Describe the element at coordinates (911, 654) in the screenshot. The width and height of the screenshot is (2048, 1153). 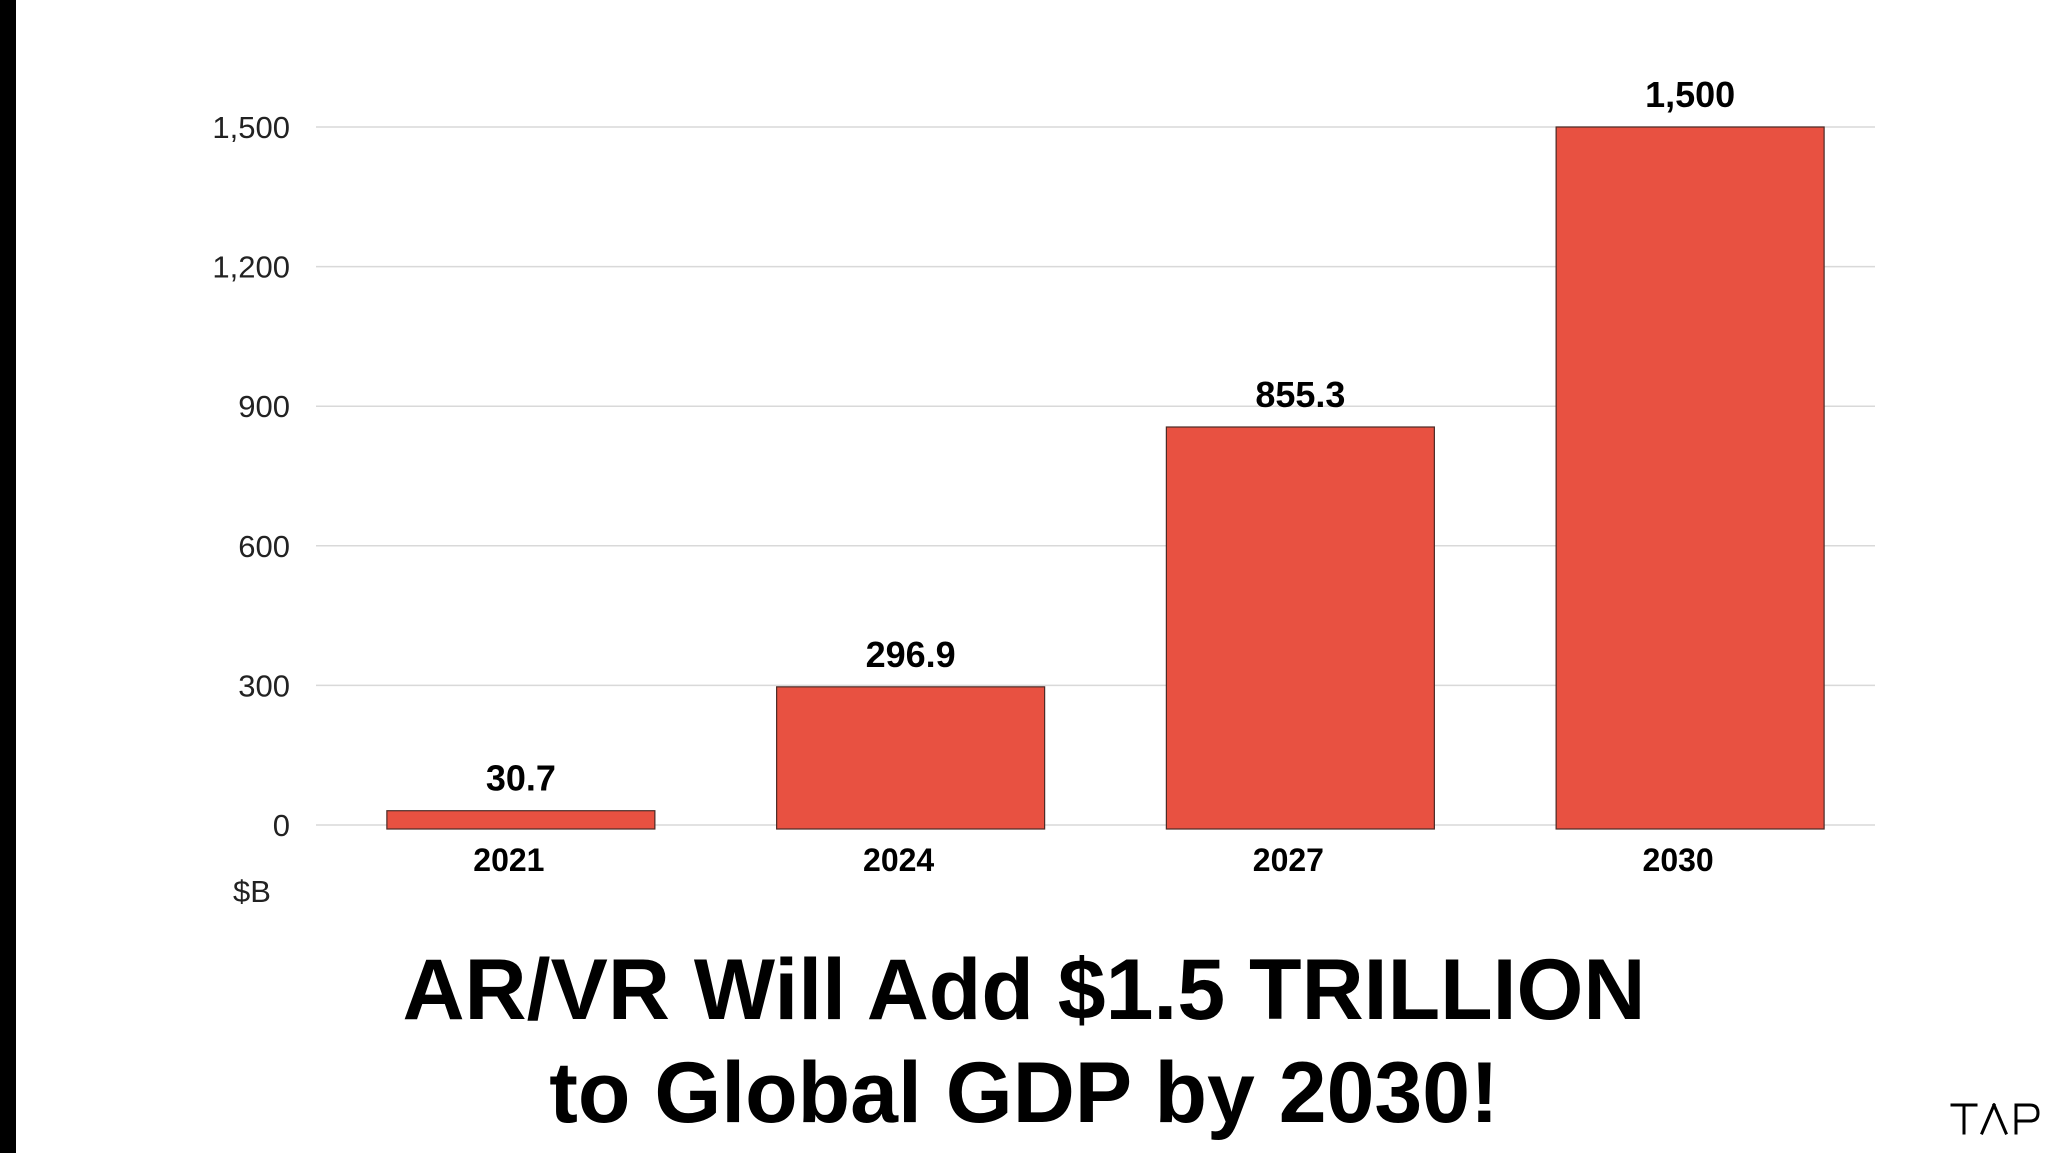
I see `data-label: 296.9` at that location.